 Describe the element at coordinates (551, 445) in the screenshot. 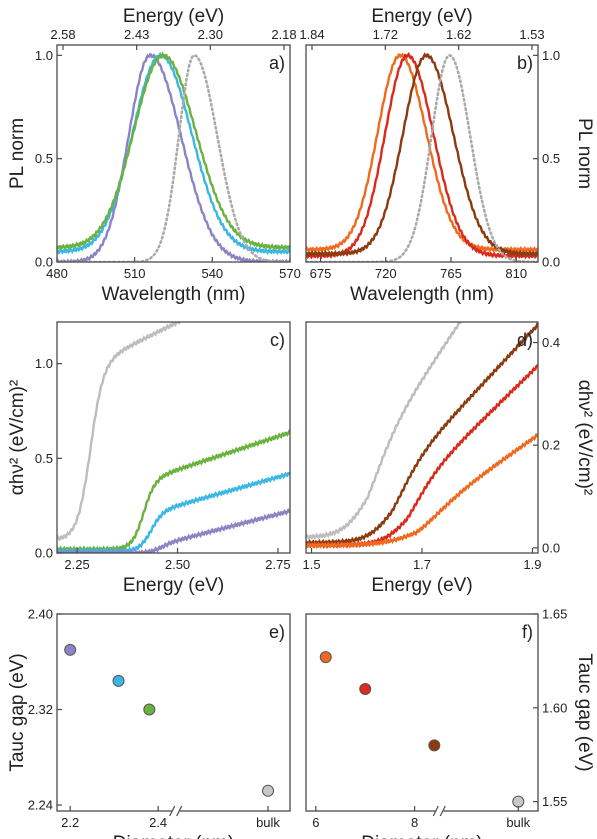

I see `y-tick-label: 0.2` at that location.